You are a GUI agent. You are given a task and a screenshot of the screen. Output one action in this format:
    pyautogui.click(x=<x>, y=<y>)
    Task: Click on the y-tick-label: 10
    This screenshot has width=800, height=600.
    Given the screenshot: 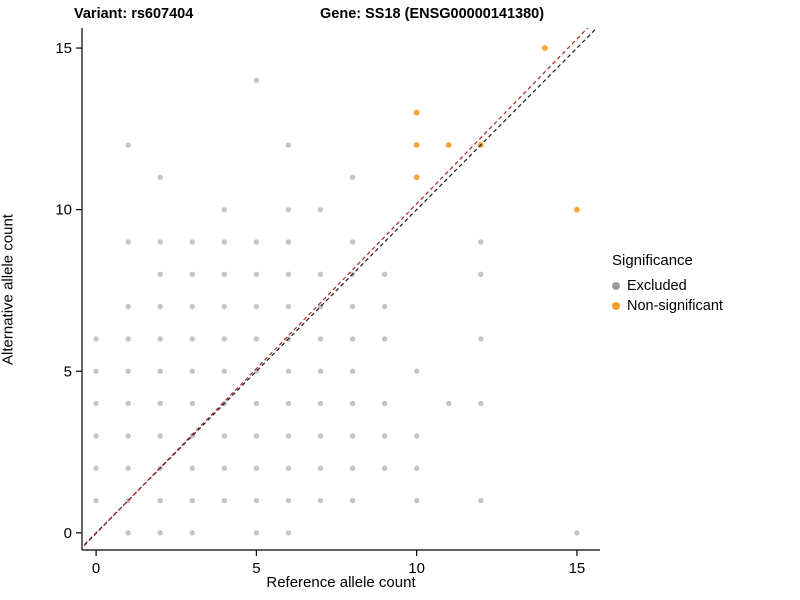 What is the action you would take?
    pyautogui.click(x=63, y=210)
    